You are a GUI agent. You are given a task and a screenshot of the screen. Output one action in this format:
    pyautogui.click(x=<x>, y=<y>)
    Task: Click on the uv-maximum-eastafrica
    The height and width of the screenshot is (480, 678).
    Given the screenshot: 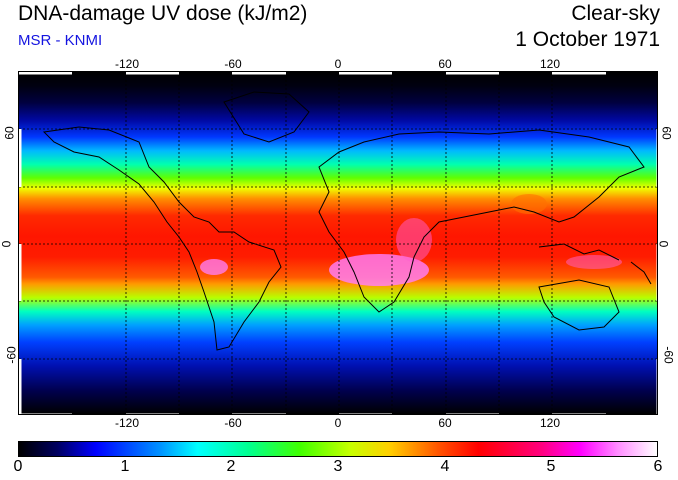 What is the action you would take?
    pyautogui.click(x=414, y=240)
    